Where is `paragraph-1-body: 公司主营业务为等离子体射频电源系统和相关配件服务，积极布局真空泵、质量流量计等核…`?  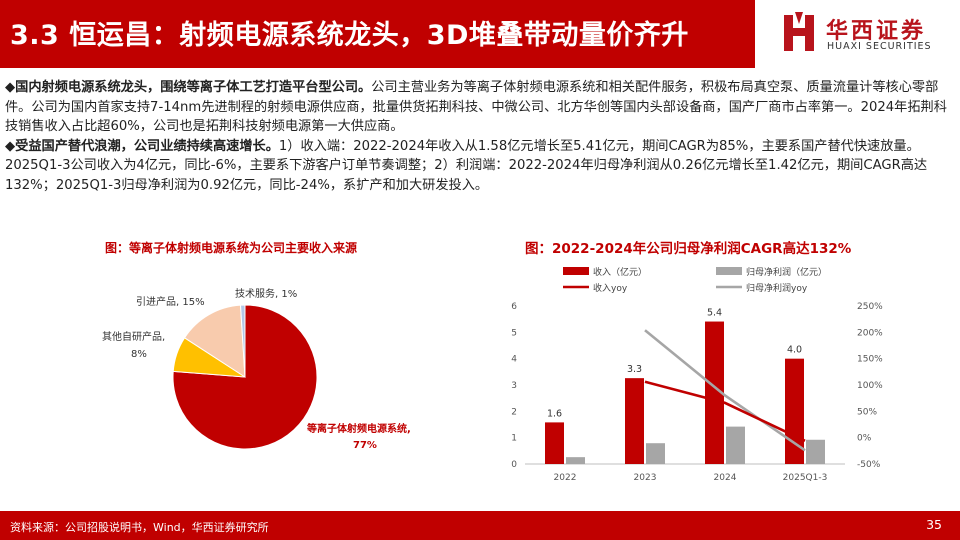 paragraph-1-body: 公司主营业务为等离子体射频电源系统和相关配件服务，积极布局真空泵、质量流量计等核… is located at coordinates (476, 107).